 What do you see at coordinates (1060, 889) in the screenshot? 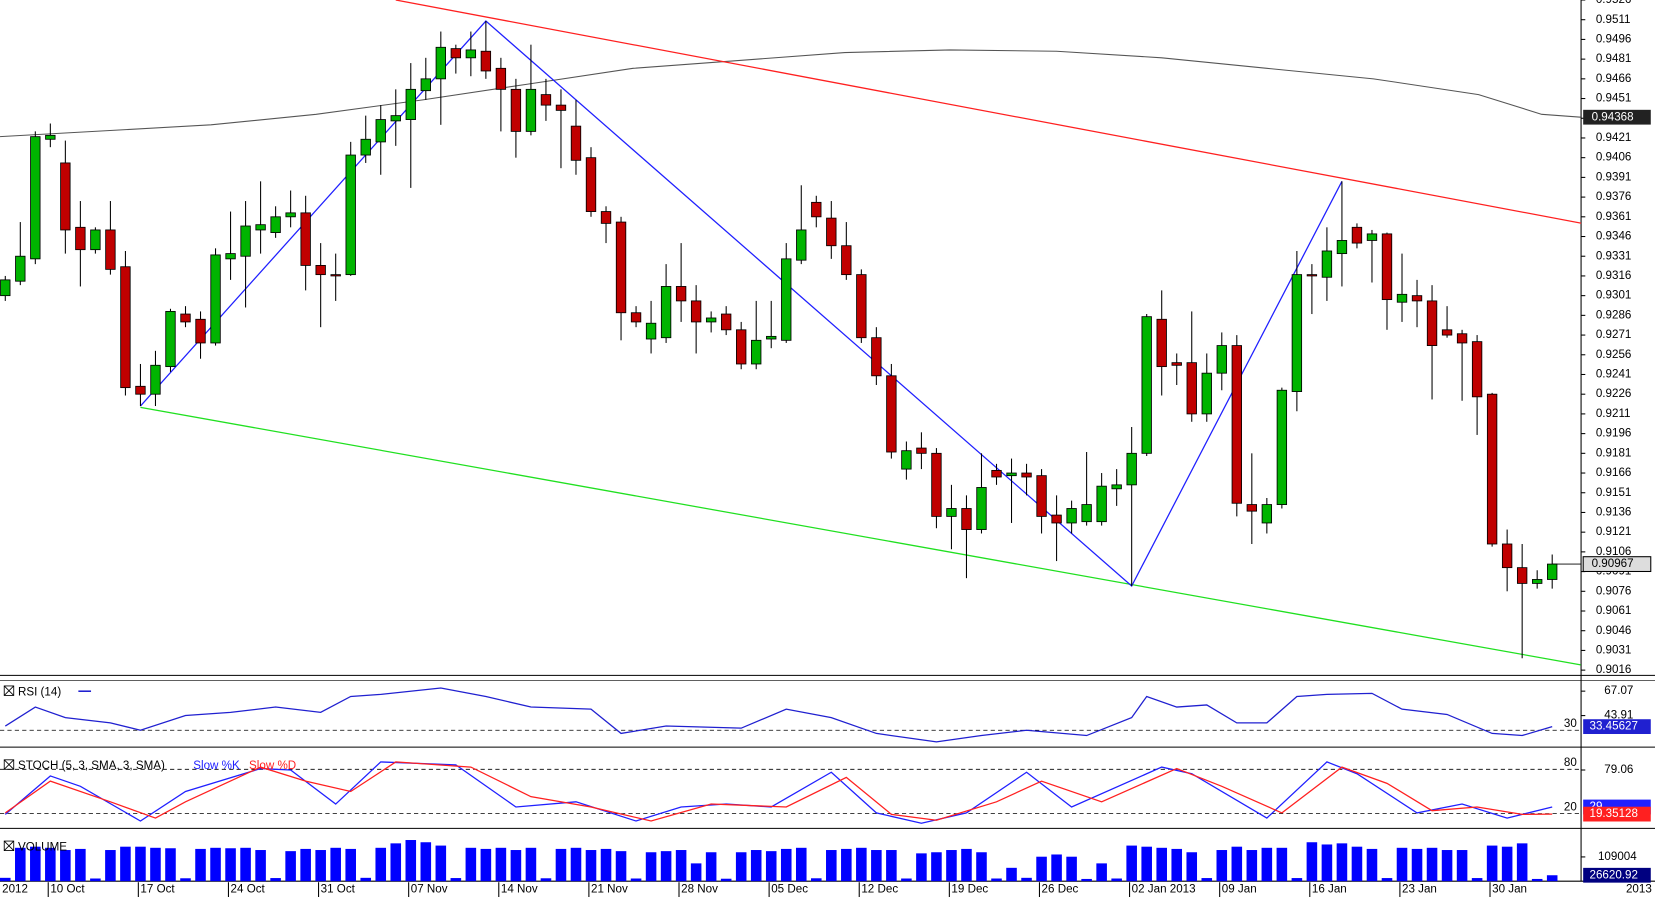
I see `x-tick-label: 26 Dec` at bounding box center [1060, 889].